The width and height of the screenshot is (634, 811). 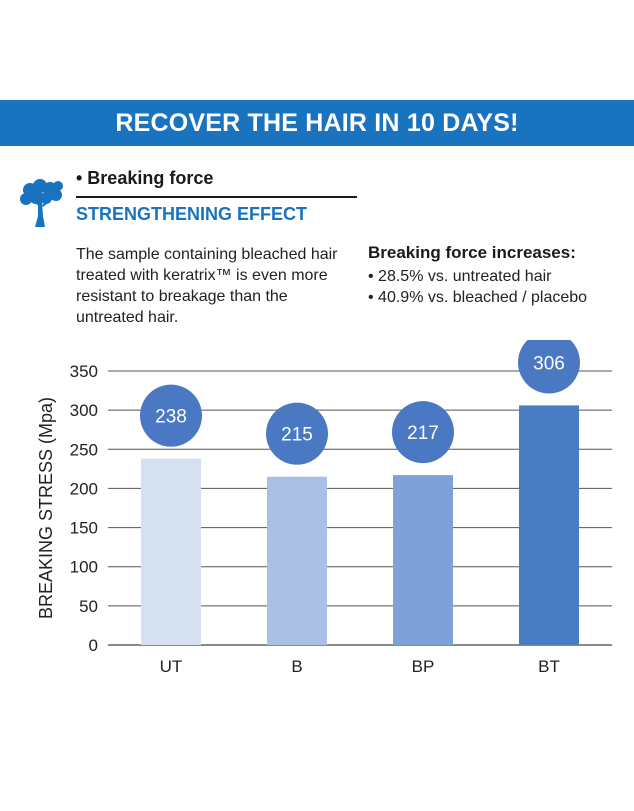 What do you see at coordinates (549, 525) in the screenshot?
I see `bar-bt` at bounding box center [549, 525].